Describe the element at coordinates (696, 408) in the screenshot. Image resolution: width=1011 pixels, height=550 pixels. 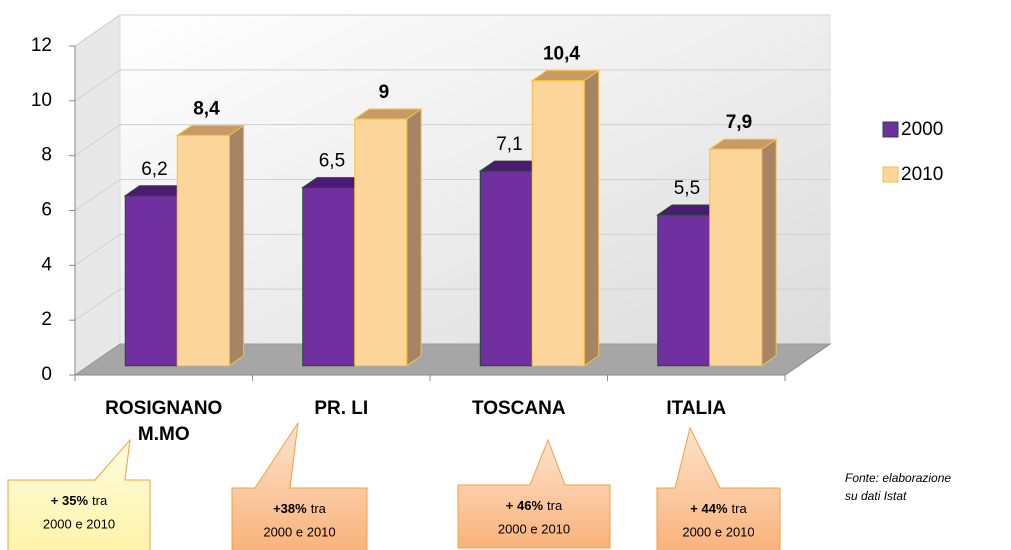
I see `x-tick-label: ITALIA` at that location.